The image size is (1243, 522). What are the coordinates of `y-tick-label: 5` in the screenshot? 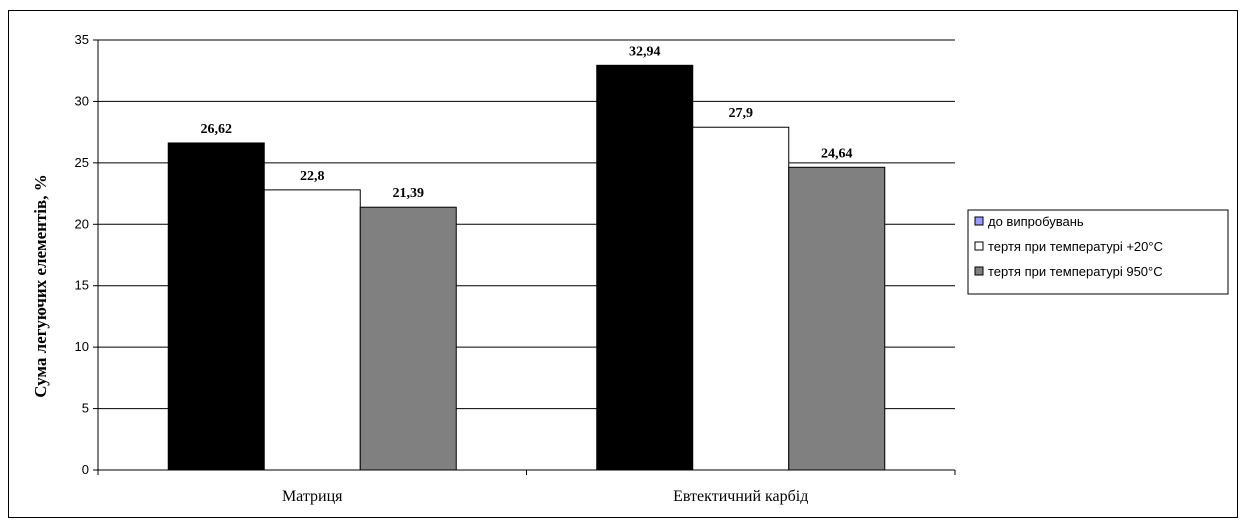 It's located at (85, 408).